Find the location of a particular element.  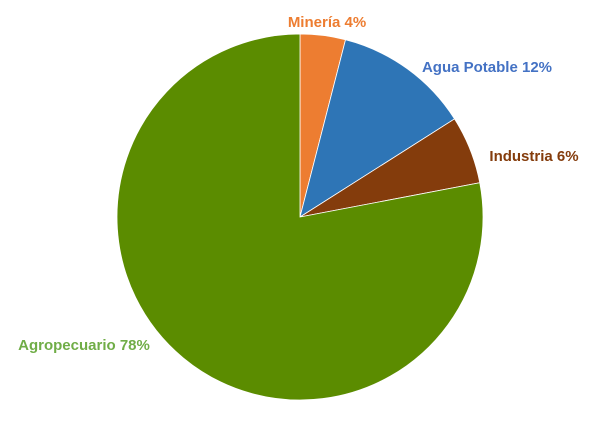

pie-label-mineria: Minería 4% is located at coordinates (327, 22).